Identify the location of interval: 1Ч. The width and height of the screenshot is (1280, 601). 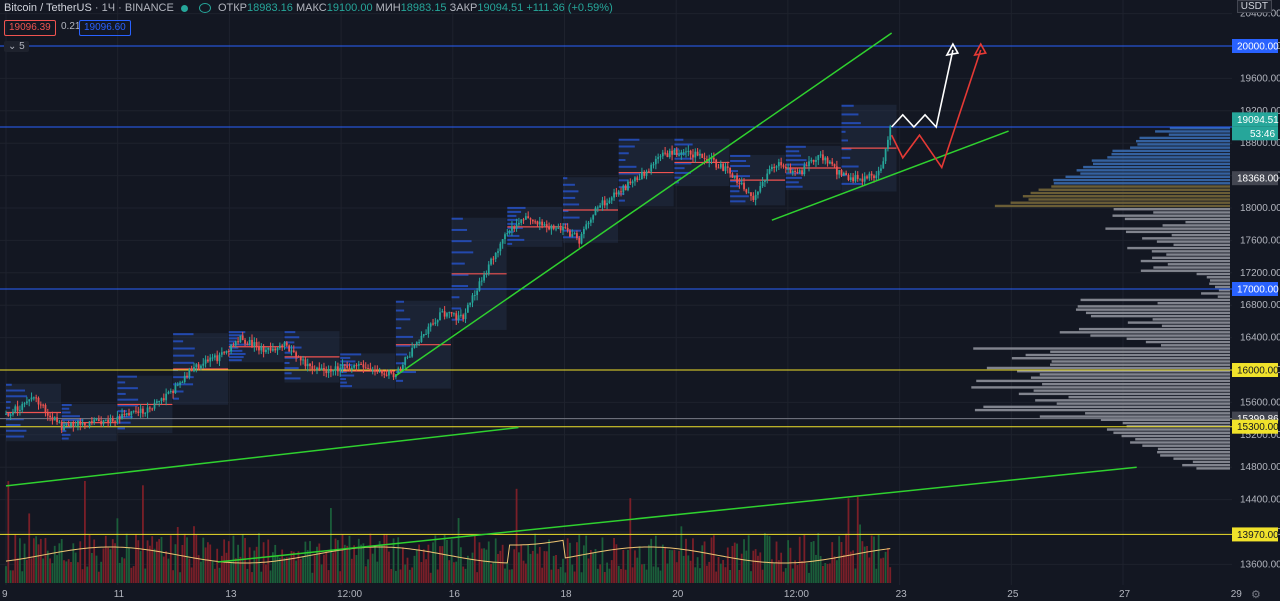
(108, 8).